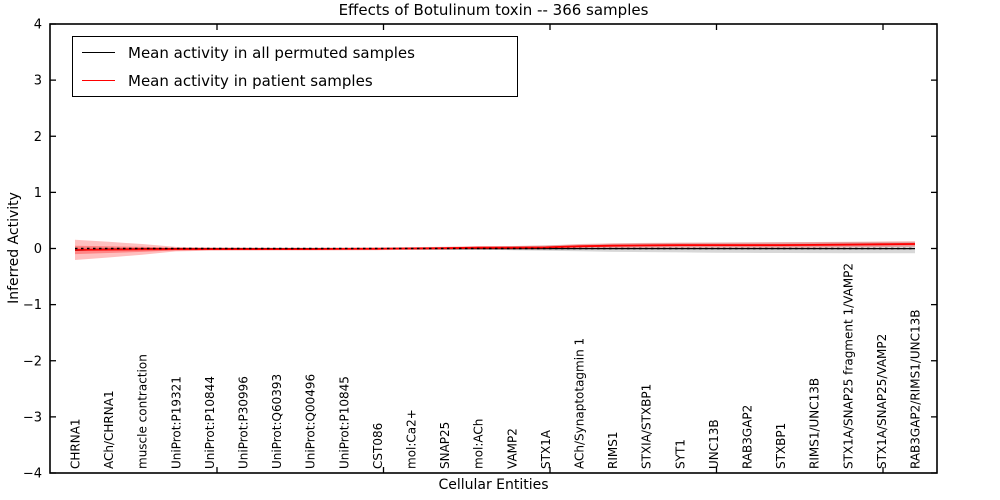 This screenshot has width=1000, height=500. Describe the element at coordinates (176, 422) in the screenshot. I see `x-category-label: UniProt:P19321` at that location.